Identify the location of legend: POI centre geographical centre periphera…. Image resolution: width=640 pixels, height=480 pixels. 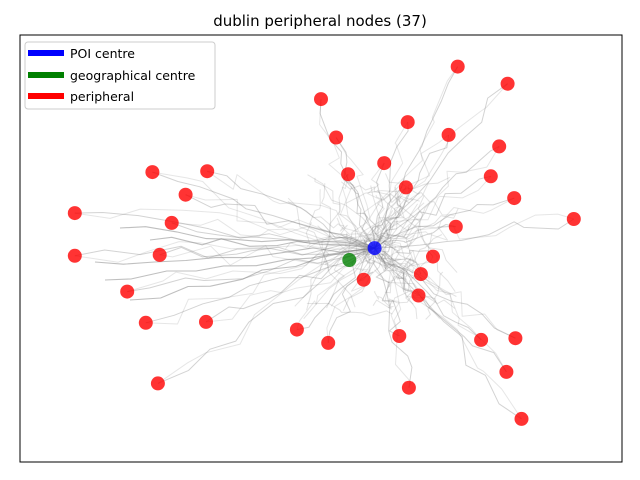
(120, 75).